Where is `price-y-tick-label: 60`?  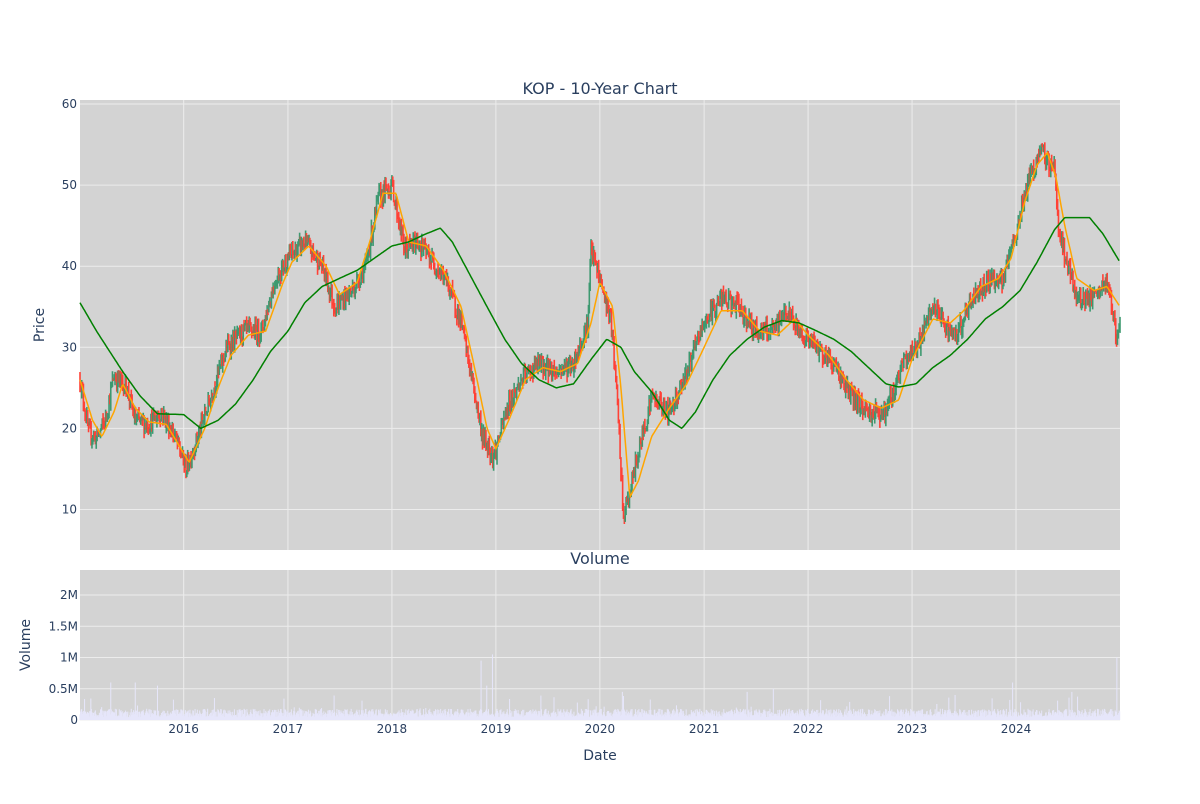 price-y-tick-label: 60 is located at coordinates (69, 104).